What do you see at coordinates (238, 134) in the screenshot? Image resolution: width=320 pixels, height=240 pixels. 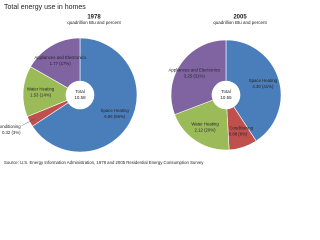 I see `slice-value-label: 0.88 (8%)` at bounding box center [238, 134].